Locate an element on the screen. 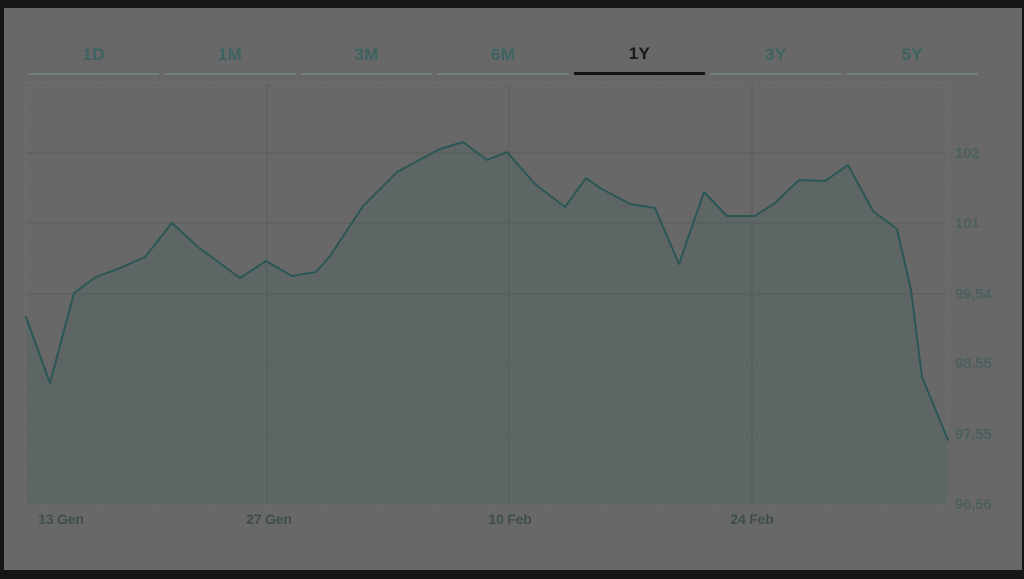 The height and width of the screenshot is (579, 1024). tab-1y: 1Y is located at coordinates (639, 54).